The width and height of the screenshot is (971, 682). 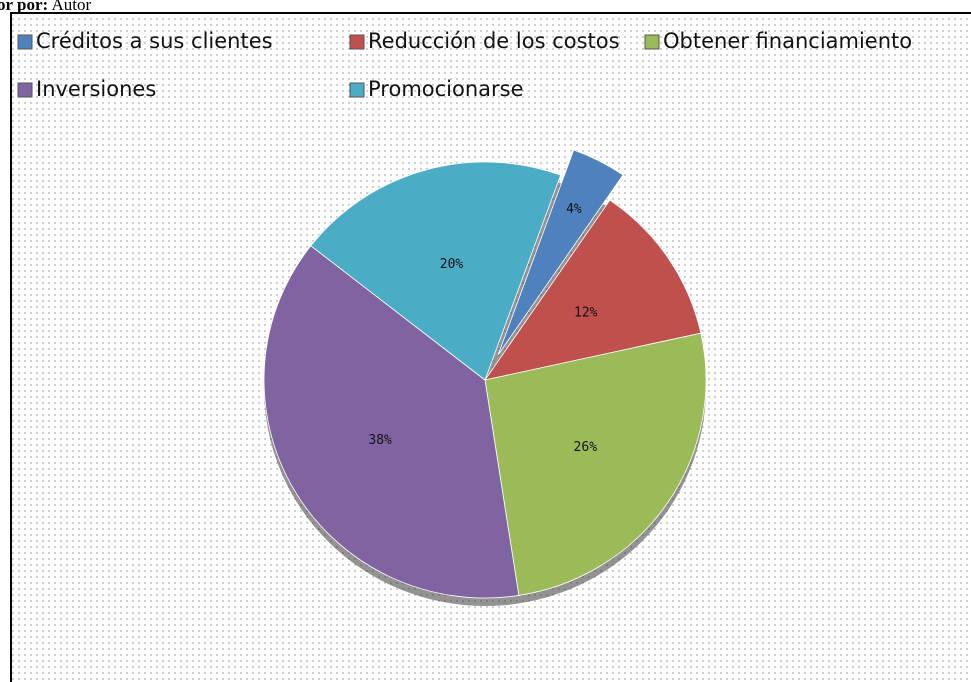 What do you see at coordinates (586, 312) in the screenshot?
I see `slice-label: 12%` at bounding box center [586, 312].